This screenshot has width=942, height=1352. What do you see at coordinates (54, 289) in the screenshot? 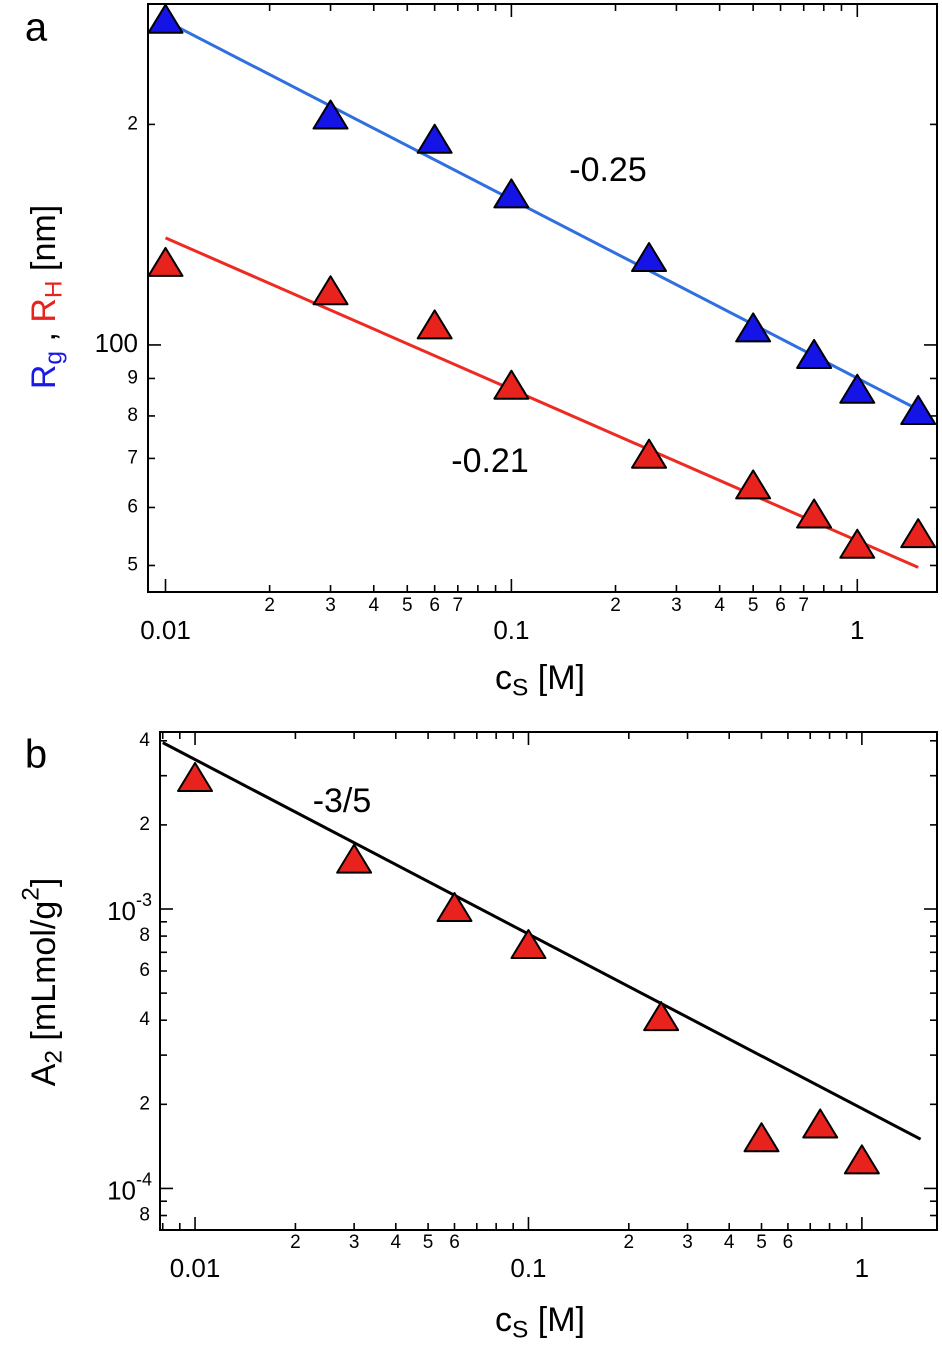
I see `label-part: H` at bounding box center [54, 289].